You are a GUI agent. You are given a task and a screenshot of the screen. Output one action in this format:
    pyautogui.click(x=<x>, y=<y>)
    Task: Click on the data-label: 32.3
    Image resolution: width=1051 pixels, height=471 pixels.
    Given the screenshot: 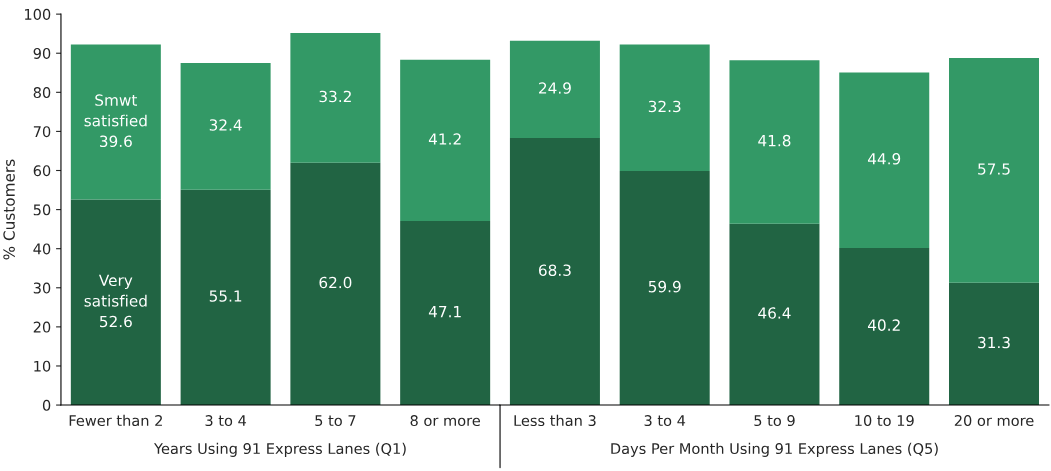 What is the action you would take?
    pyautogui.click(x=664, y=106)
    